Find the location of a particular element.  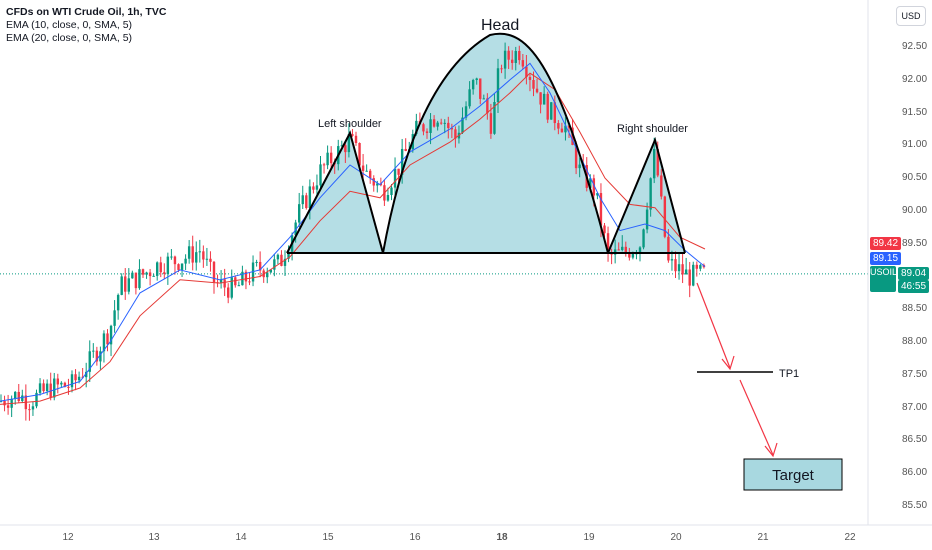

time-tick-label: 21 is located at coordinates (763, 537).